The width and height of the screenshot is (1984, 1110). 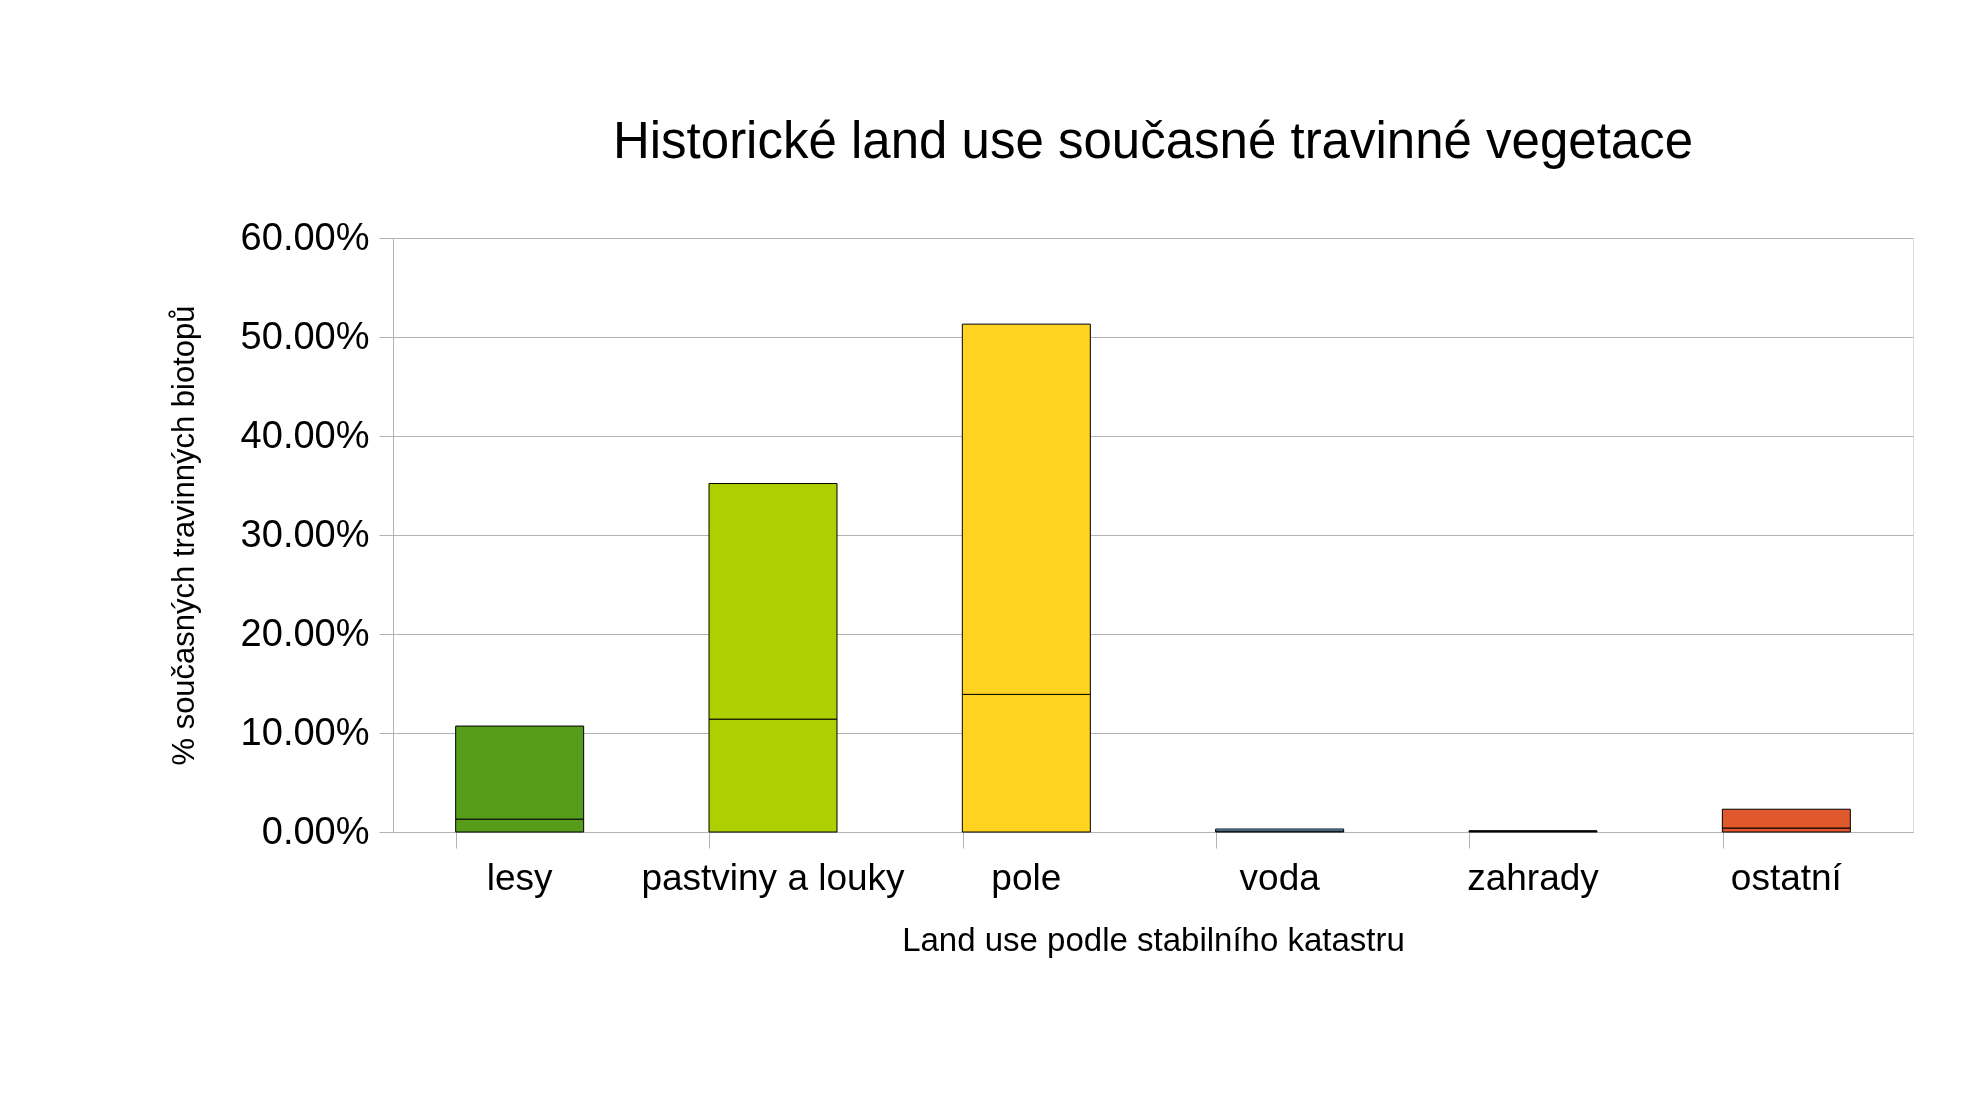 I want to click on x-tick-label: zahrady, so click(x=1533, y=877).